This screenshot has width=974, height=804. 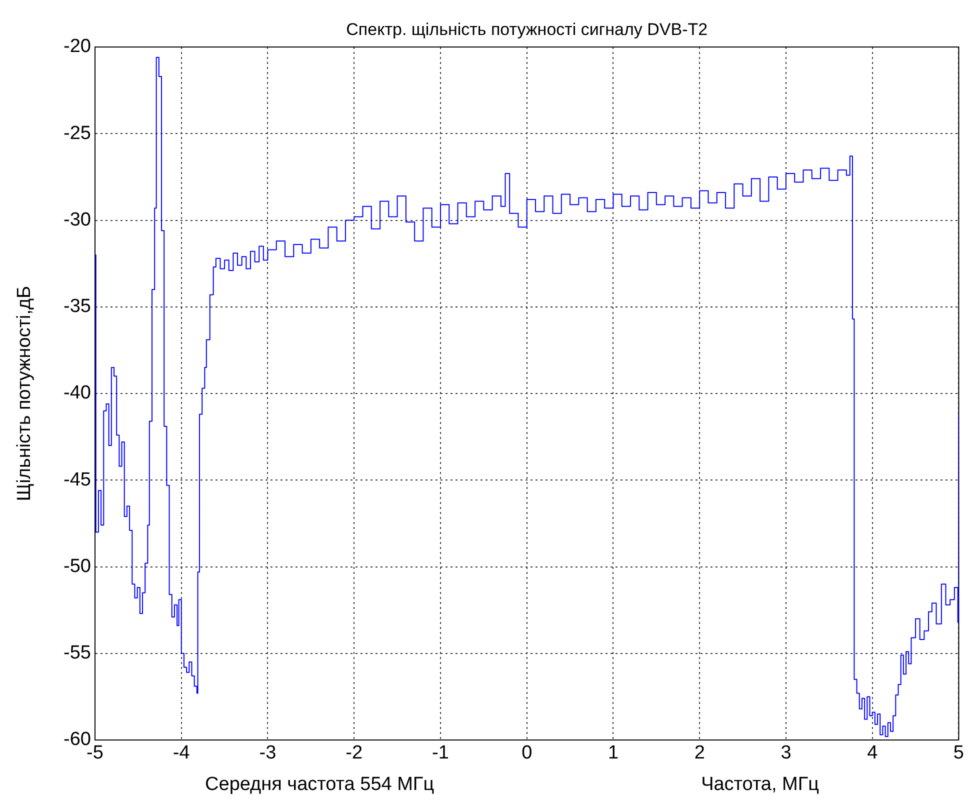 What do you see at coordinates (760, 784) in the screenshot?
I see `x-axis-title: Частота, МГц` at bounding box center [760, 784].